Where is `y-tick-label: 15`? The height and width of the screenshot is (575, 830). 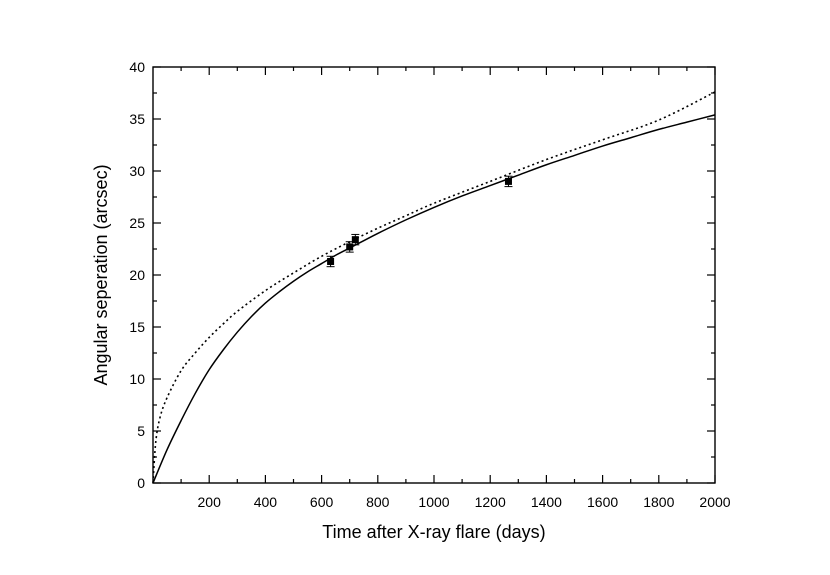
y-tick-label: 15 is located at coordinates (137, 327).